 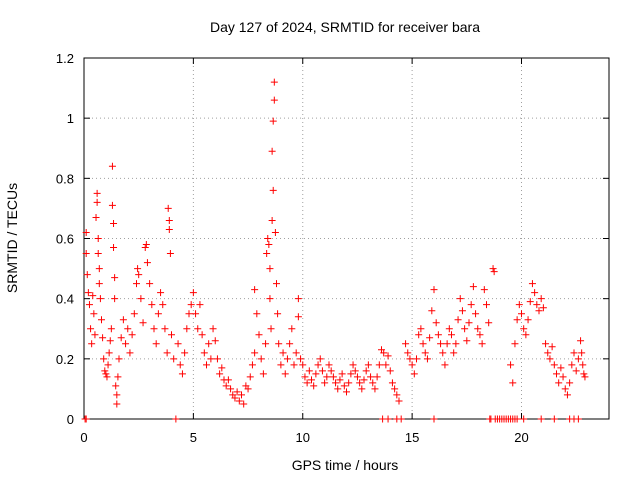 What do you see at coordinates (70, 419) in the screenshot?
I see `y-tick-label: 0` at bounding box center [70, 419].